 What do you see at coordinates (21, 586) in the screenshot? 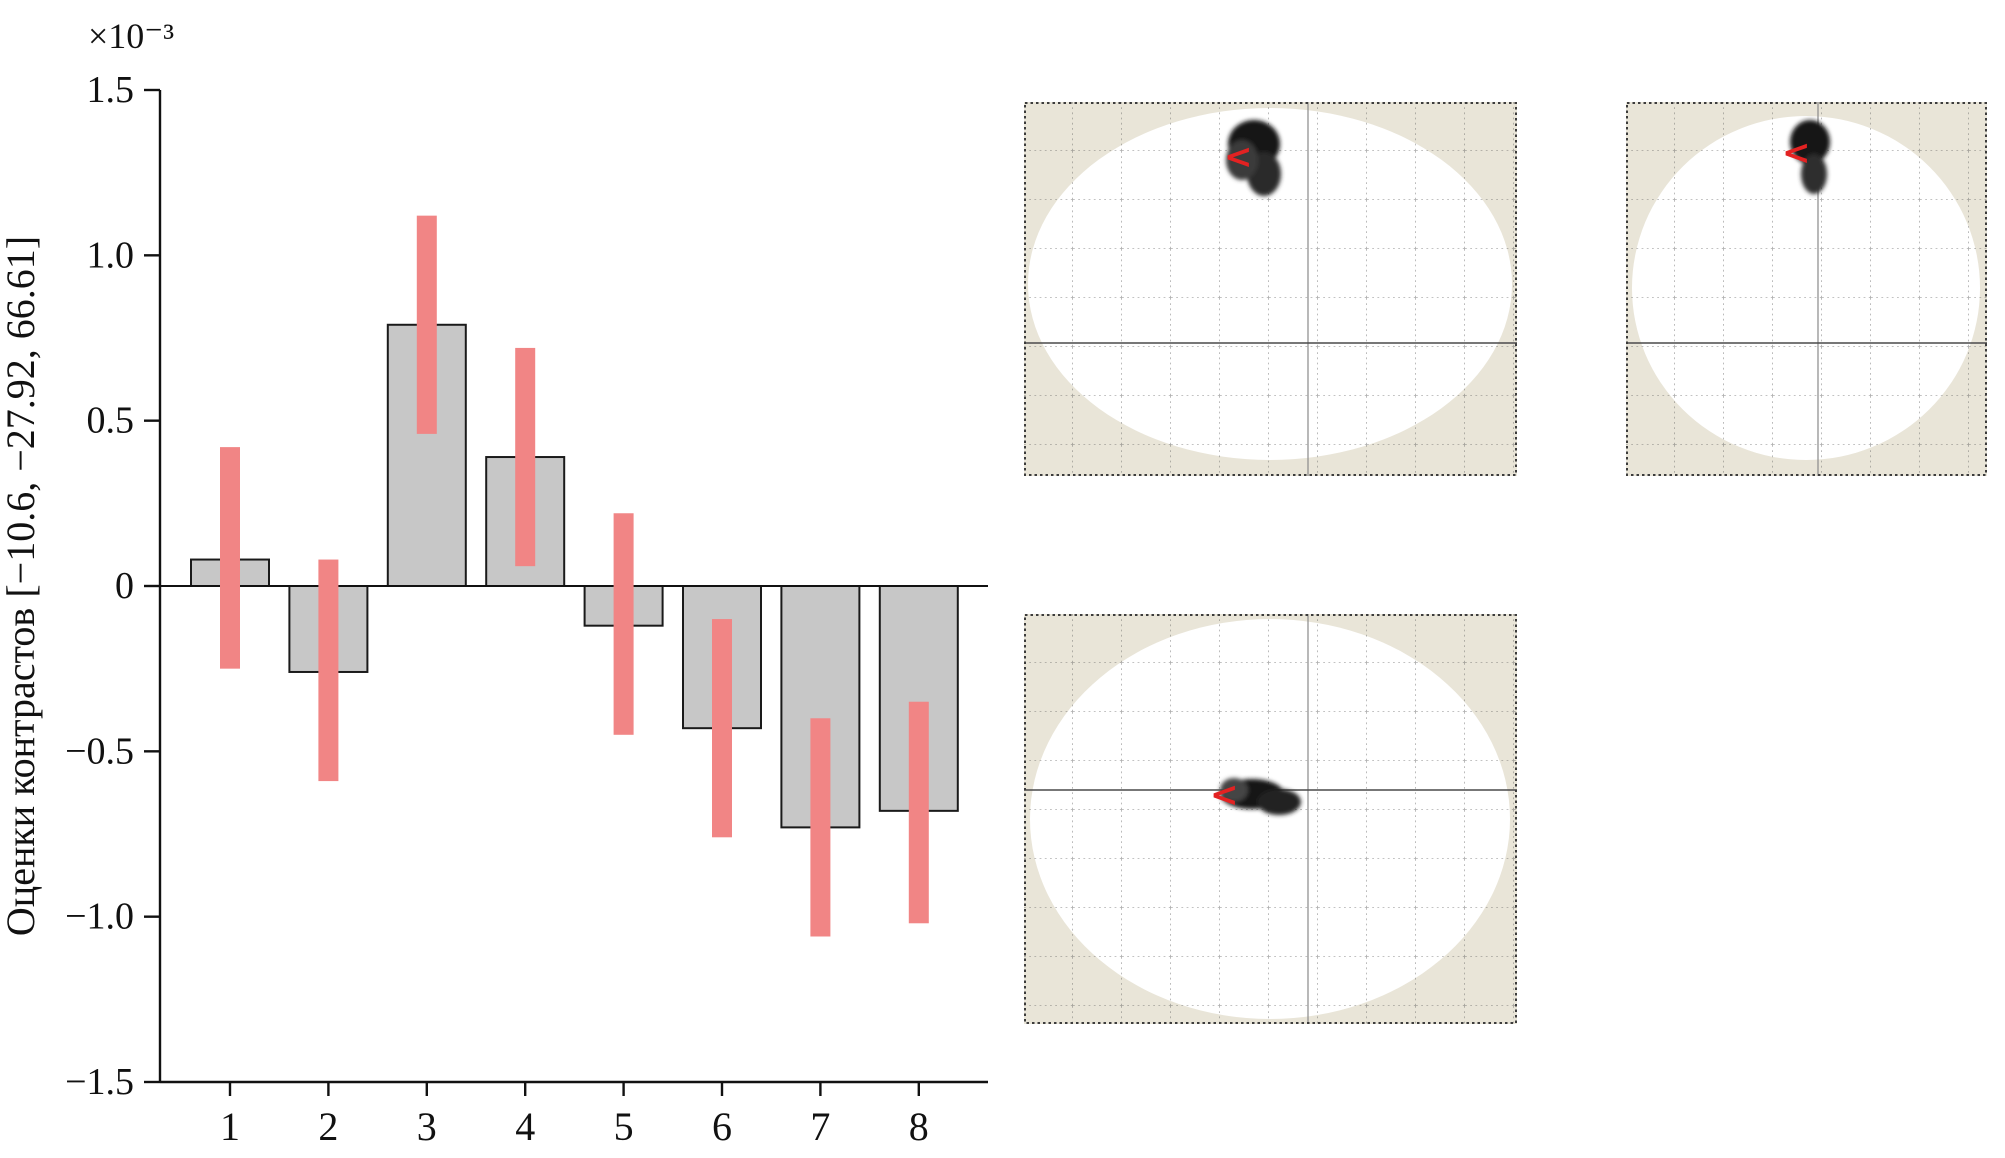
I see `y-axis-label: Оценки контрастов [−10.6, −27.92, 66.61]` at bounding box center [21, 586].